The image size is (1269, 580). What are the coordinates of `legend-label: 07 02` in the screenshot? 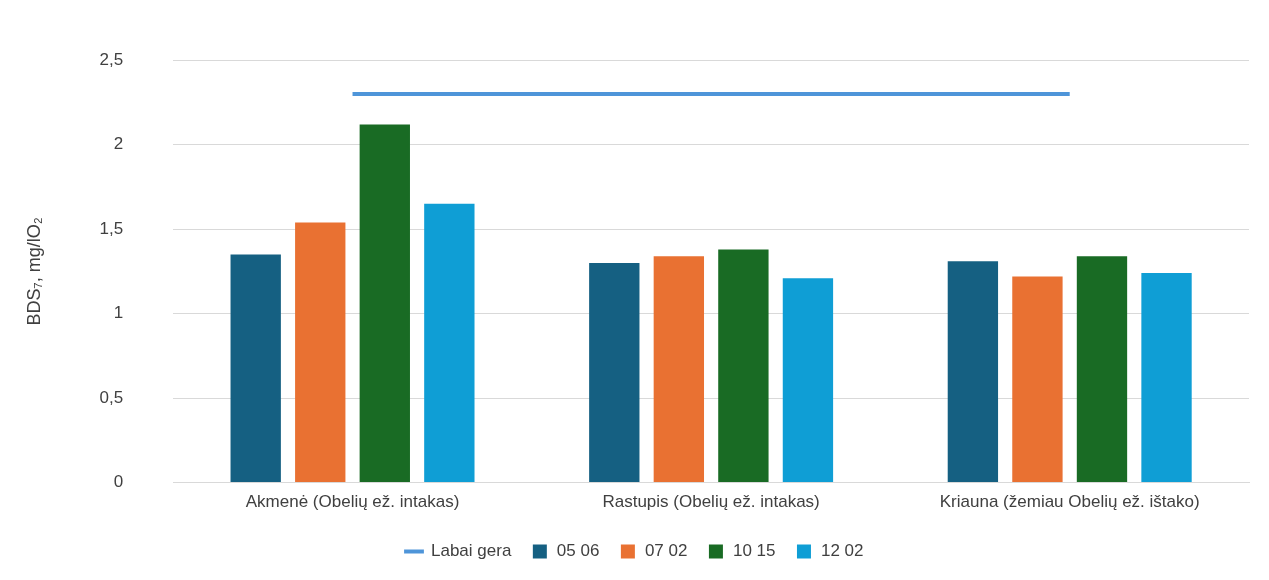 It's located at (666, 551).